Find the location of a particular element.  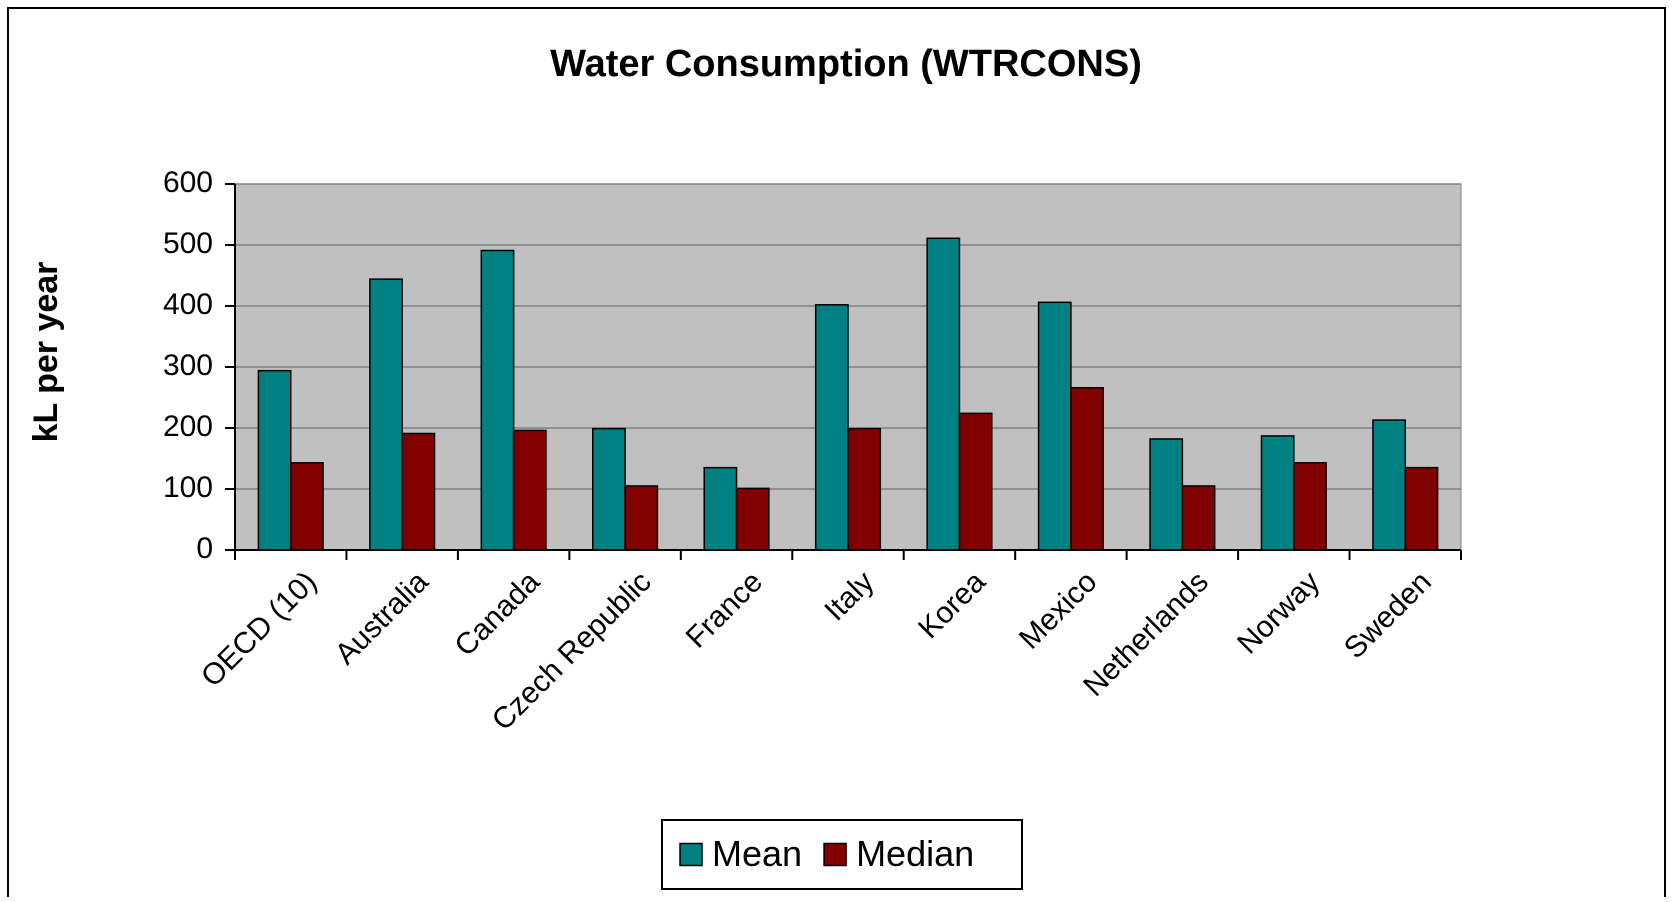

legend-label: Mean is located at coordinates (757, 853).